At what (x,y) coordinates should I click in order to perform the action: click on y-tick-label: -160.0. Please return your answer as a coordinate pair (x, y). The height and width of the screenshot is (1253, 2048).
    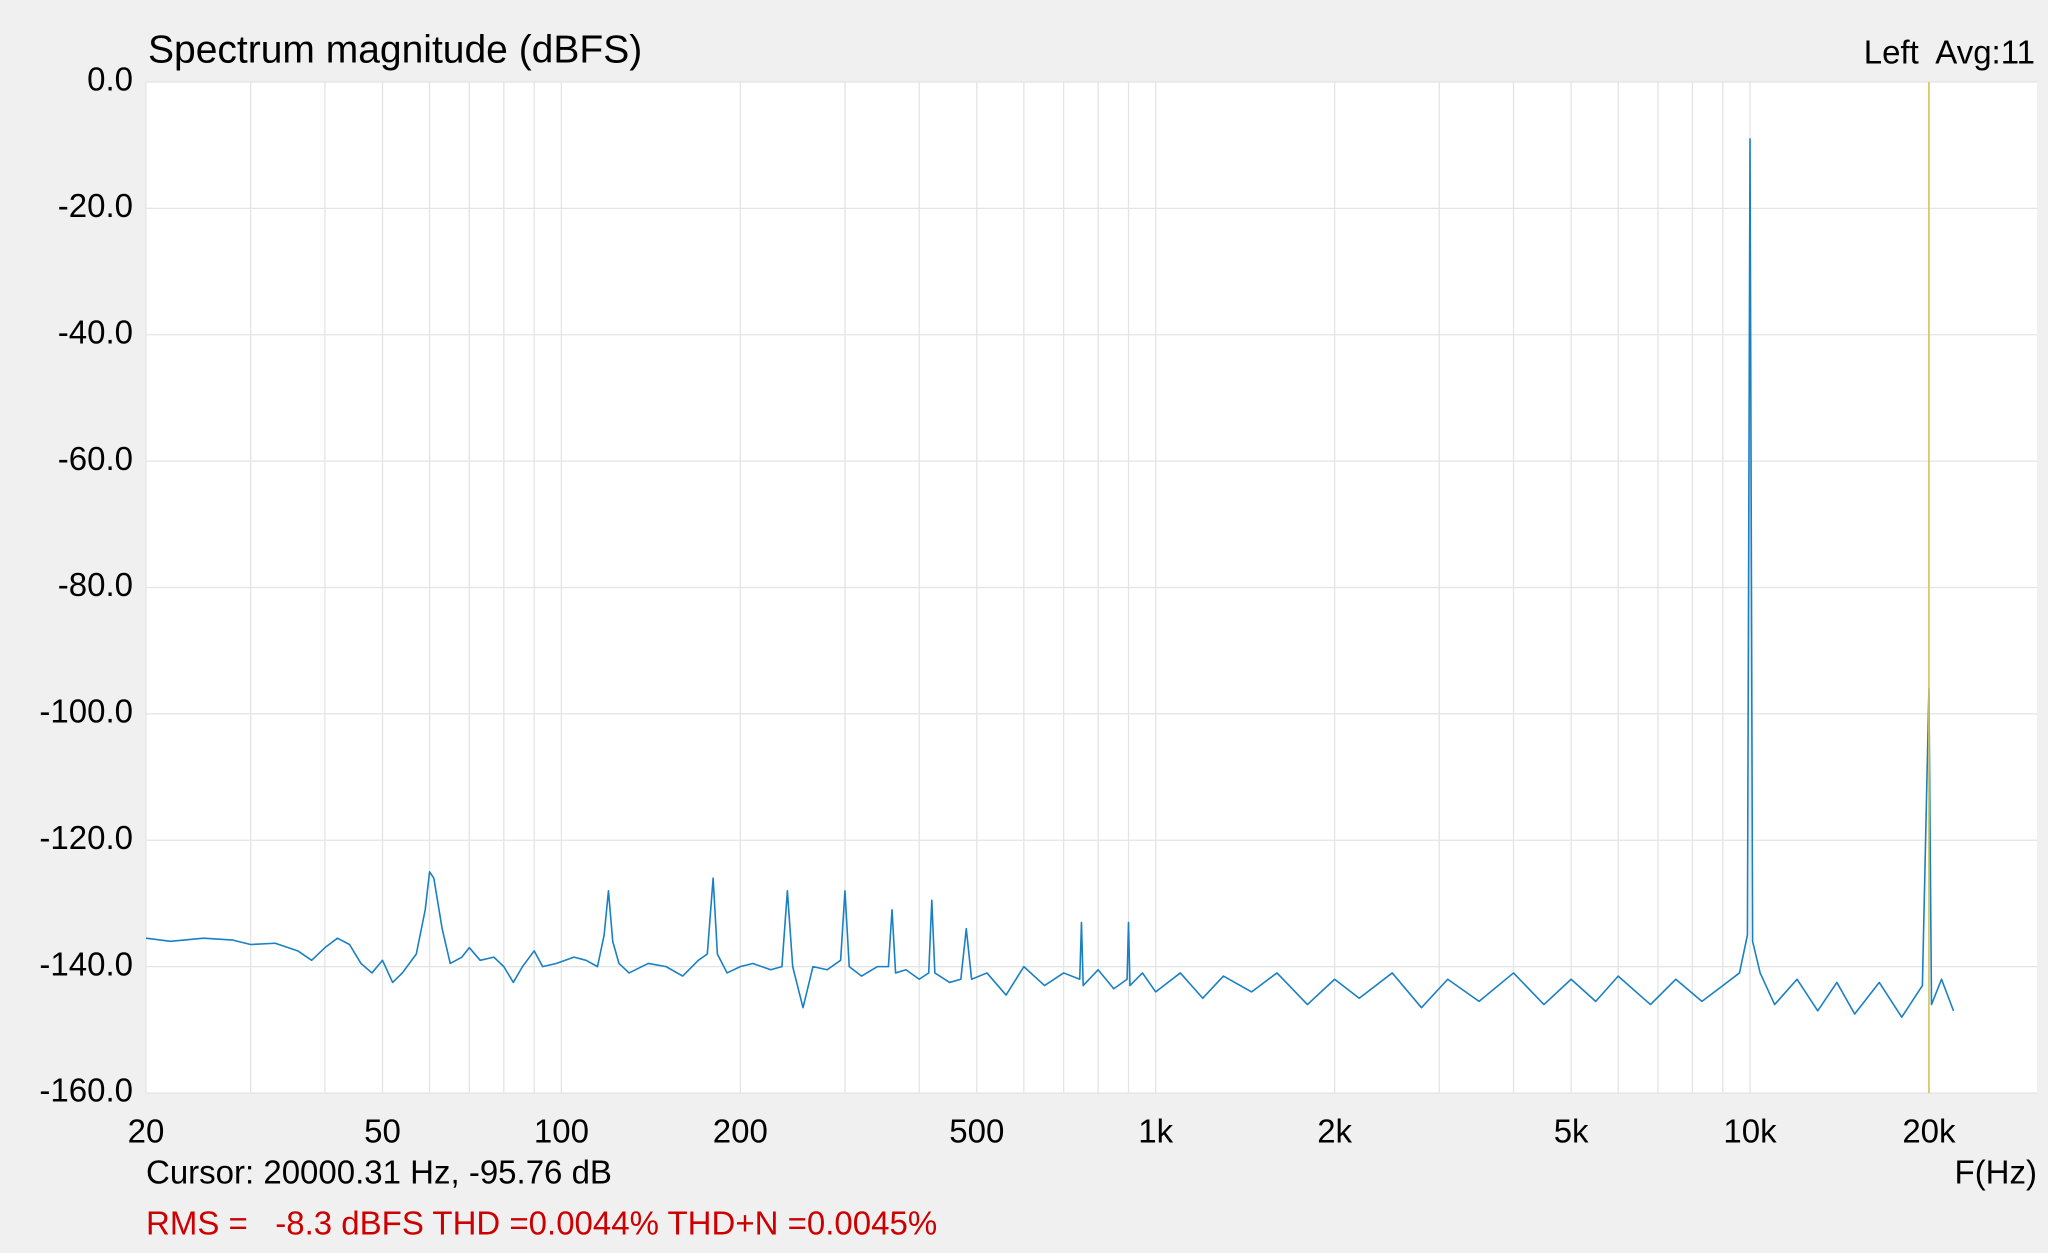
    Looking at the image, I should click on (86, 1090).